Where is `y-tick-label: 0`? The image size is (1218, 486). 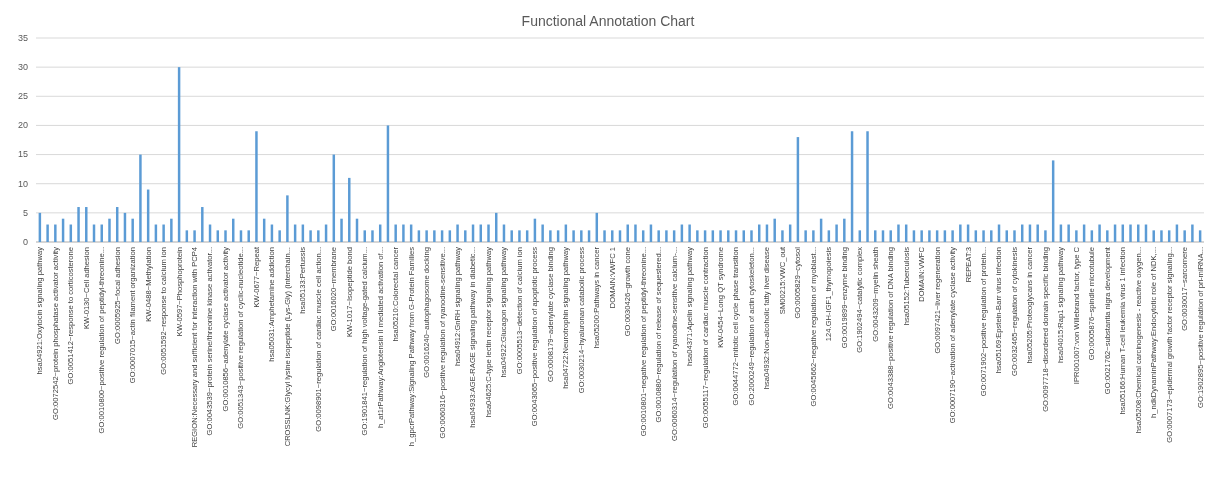 y-tick-label: 0 is located at coordinates (25, 241).